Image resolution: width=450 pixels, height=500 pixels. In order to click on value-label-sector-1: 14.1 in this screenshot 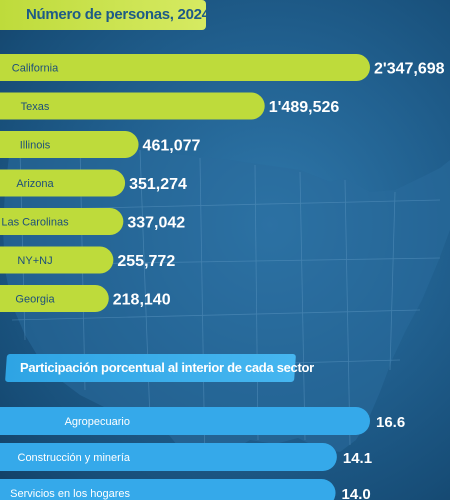, I will do `click(357, 458)`.